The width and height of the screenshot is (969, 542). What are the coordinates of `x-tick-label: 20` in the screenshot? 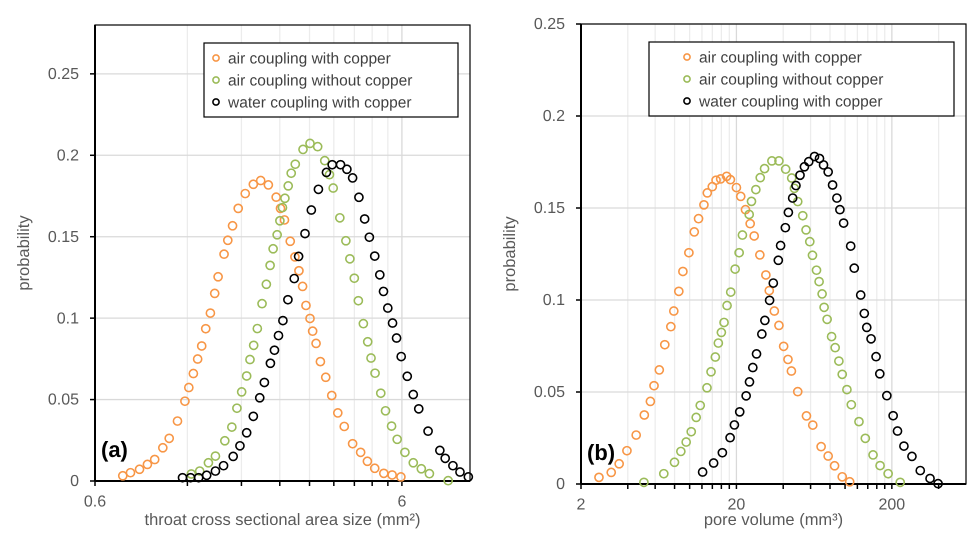 It's located at (737, 505).